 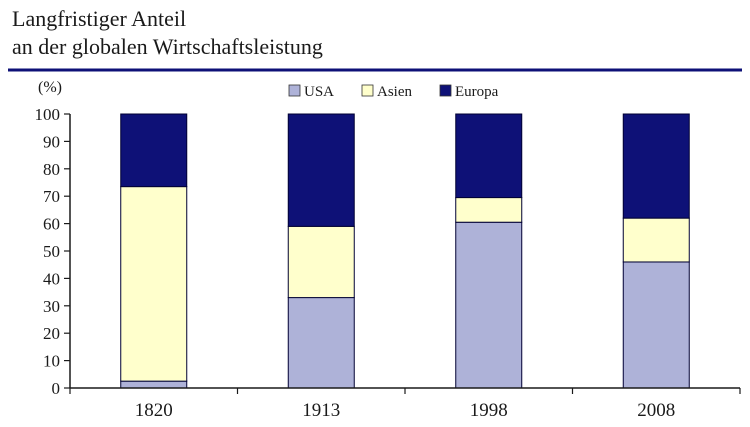 What do you see at coordinates (51, 251) in the screenshot?
I see `y-tick-label: 50` at bounding box center [51, 251].